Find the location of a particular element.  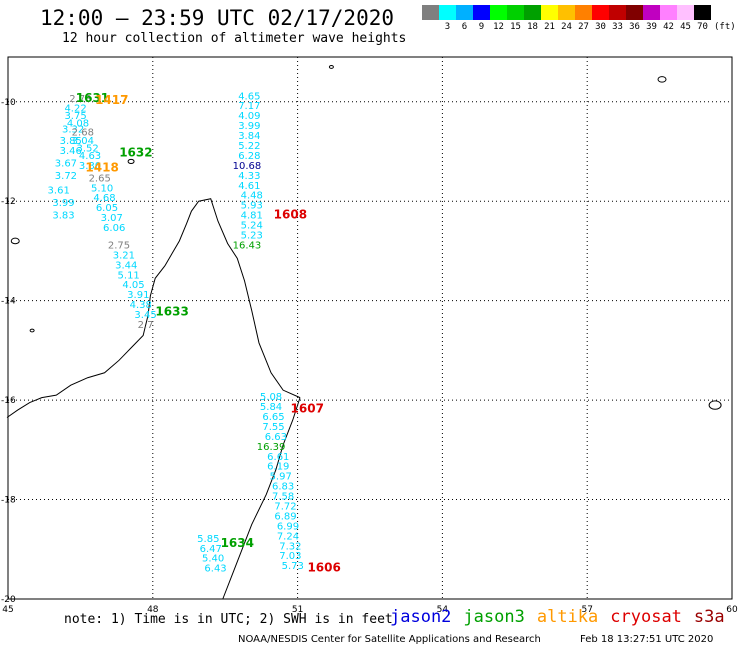

track-id-label: 1634 is located at coordinates (237, 543).